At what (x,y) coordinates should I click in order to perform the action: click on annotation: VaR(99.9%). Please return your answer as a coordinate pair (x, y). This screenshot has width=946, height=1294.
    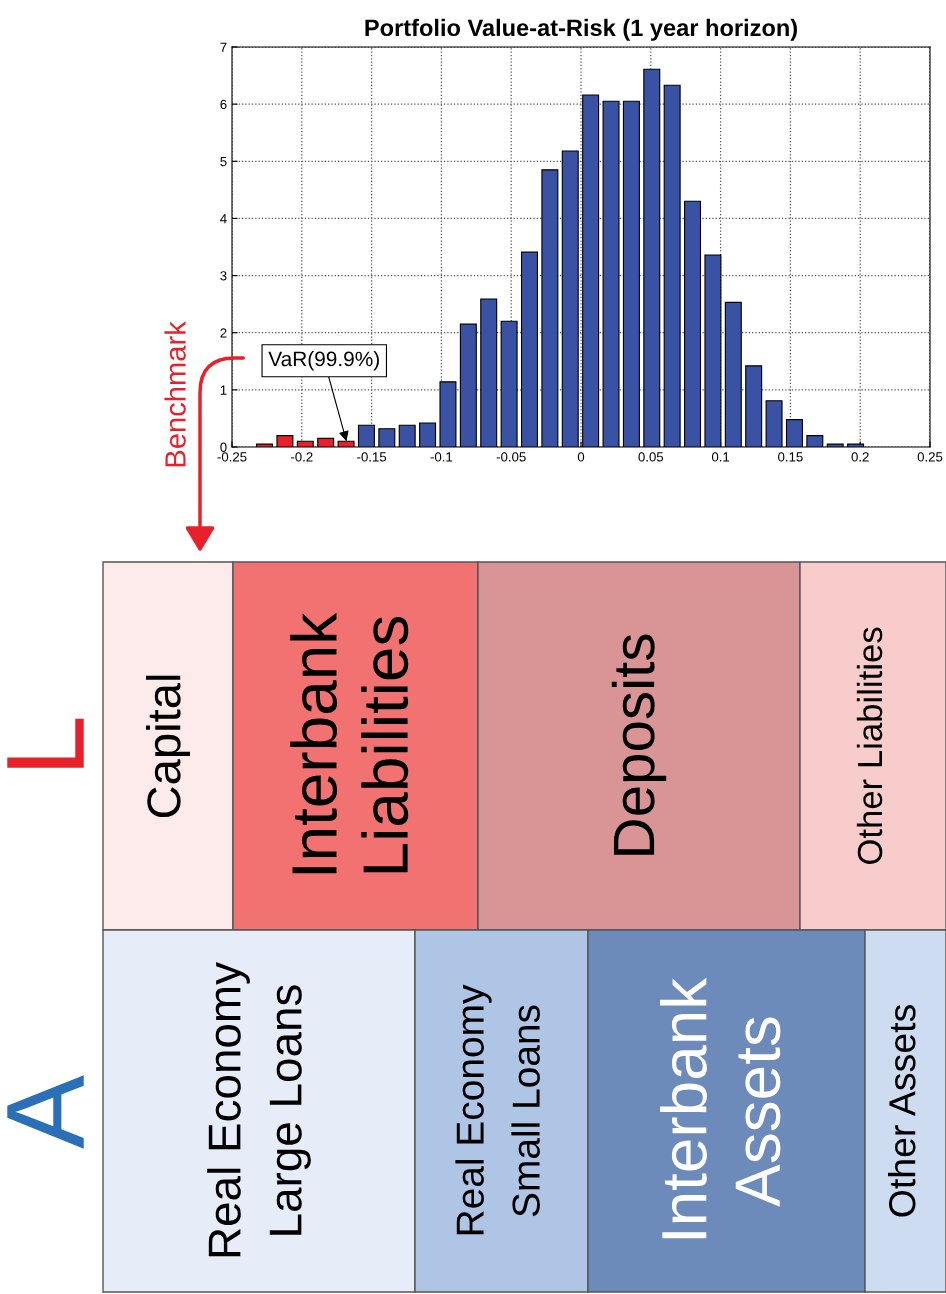
    Looking at the image, I should click on (323, 361).